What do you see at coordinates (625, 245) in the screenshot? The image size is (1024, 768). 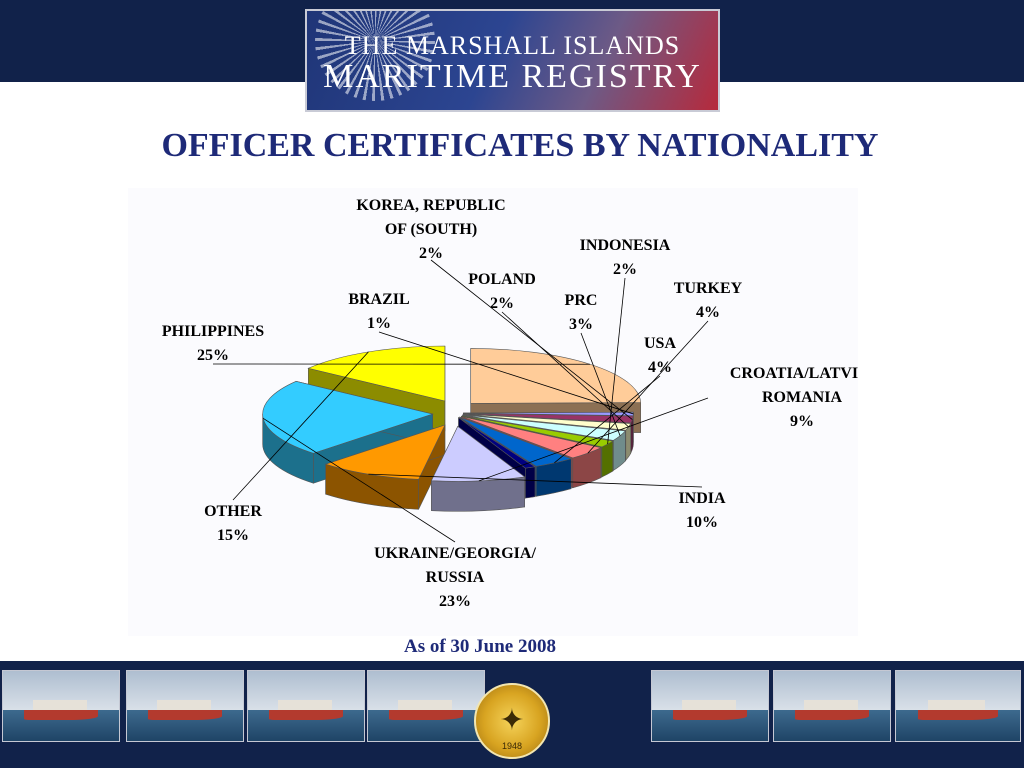 I see `slice-label: INDONESIA` at bounding box center [625, 245].